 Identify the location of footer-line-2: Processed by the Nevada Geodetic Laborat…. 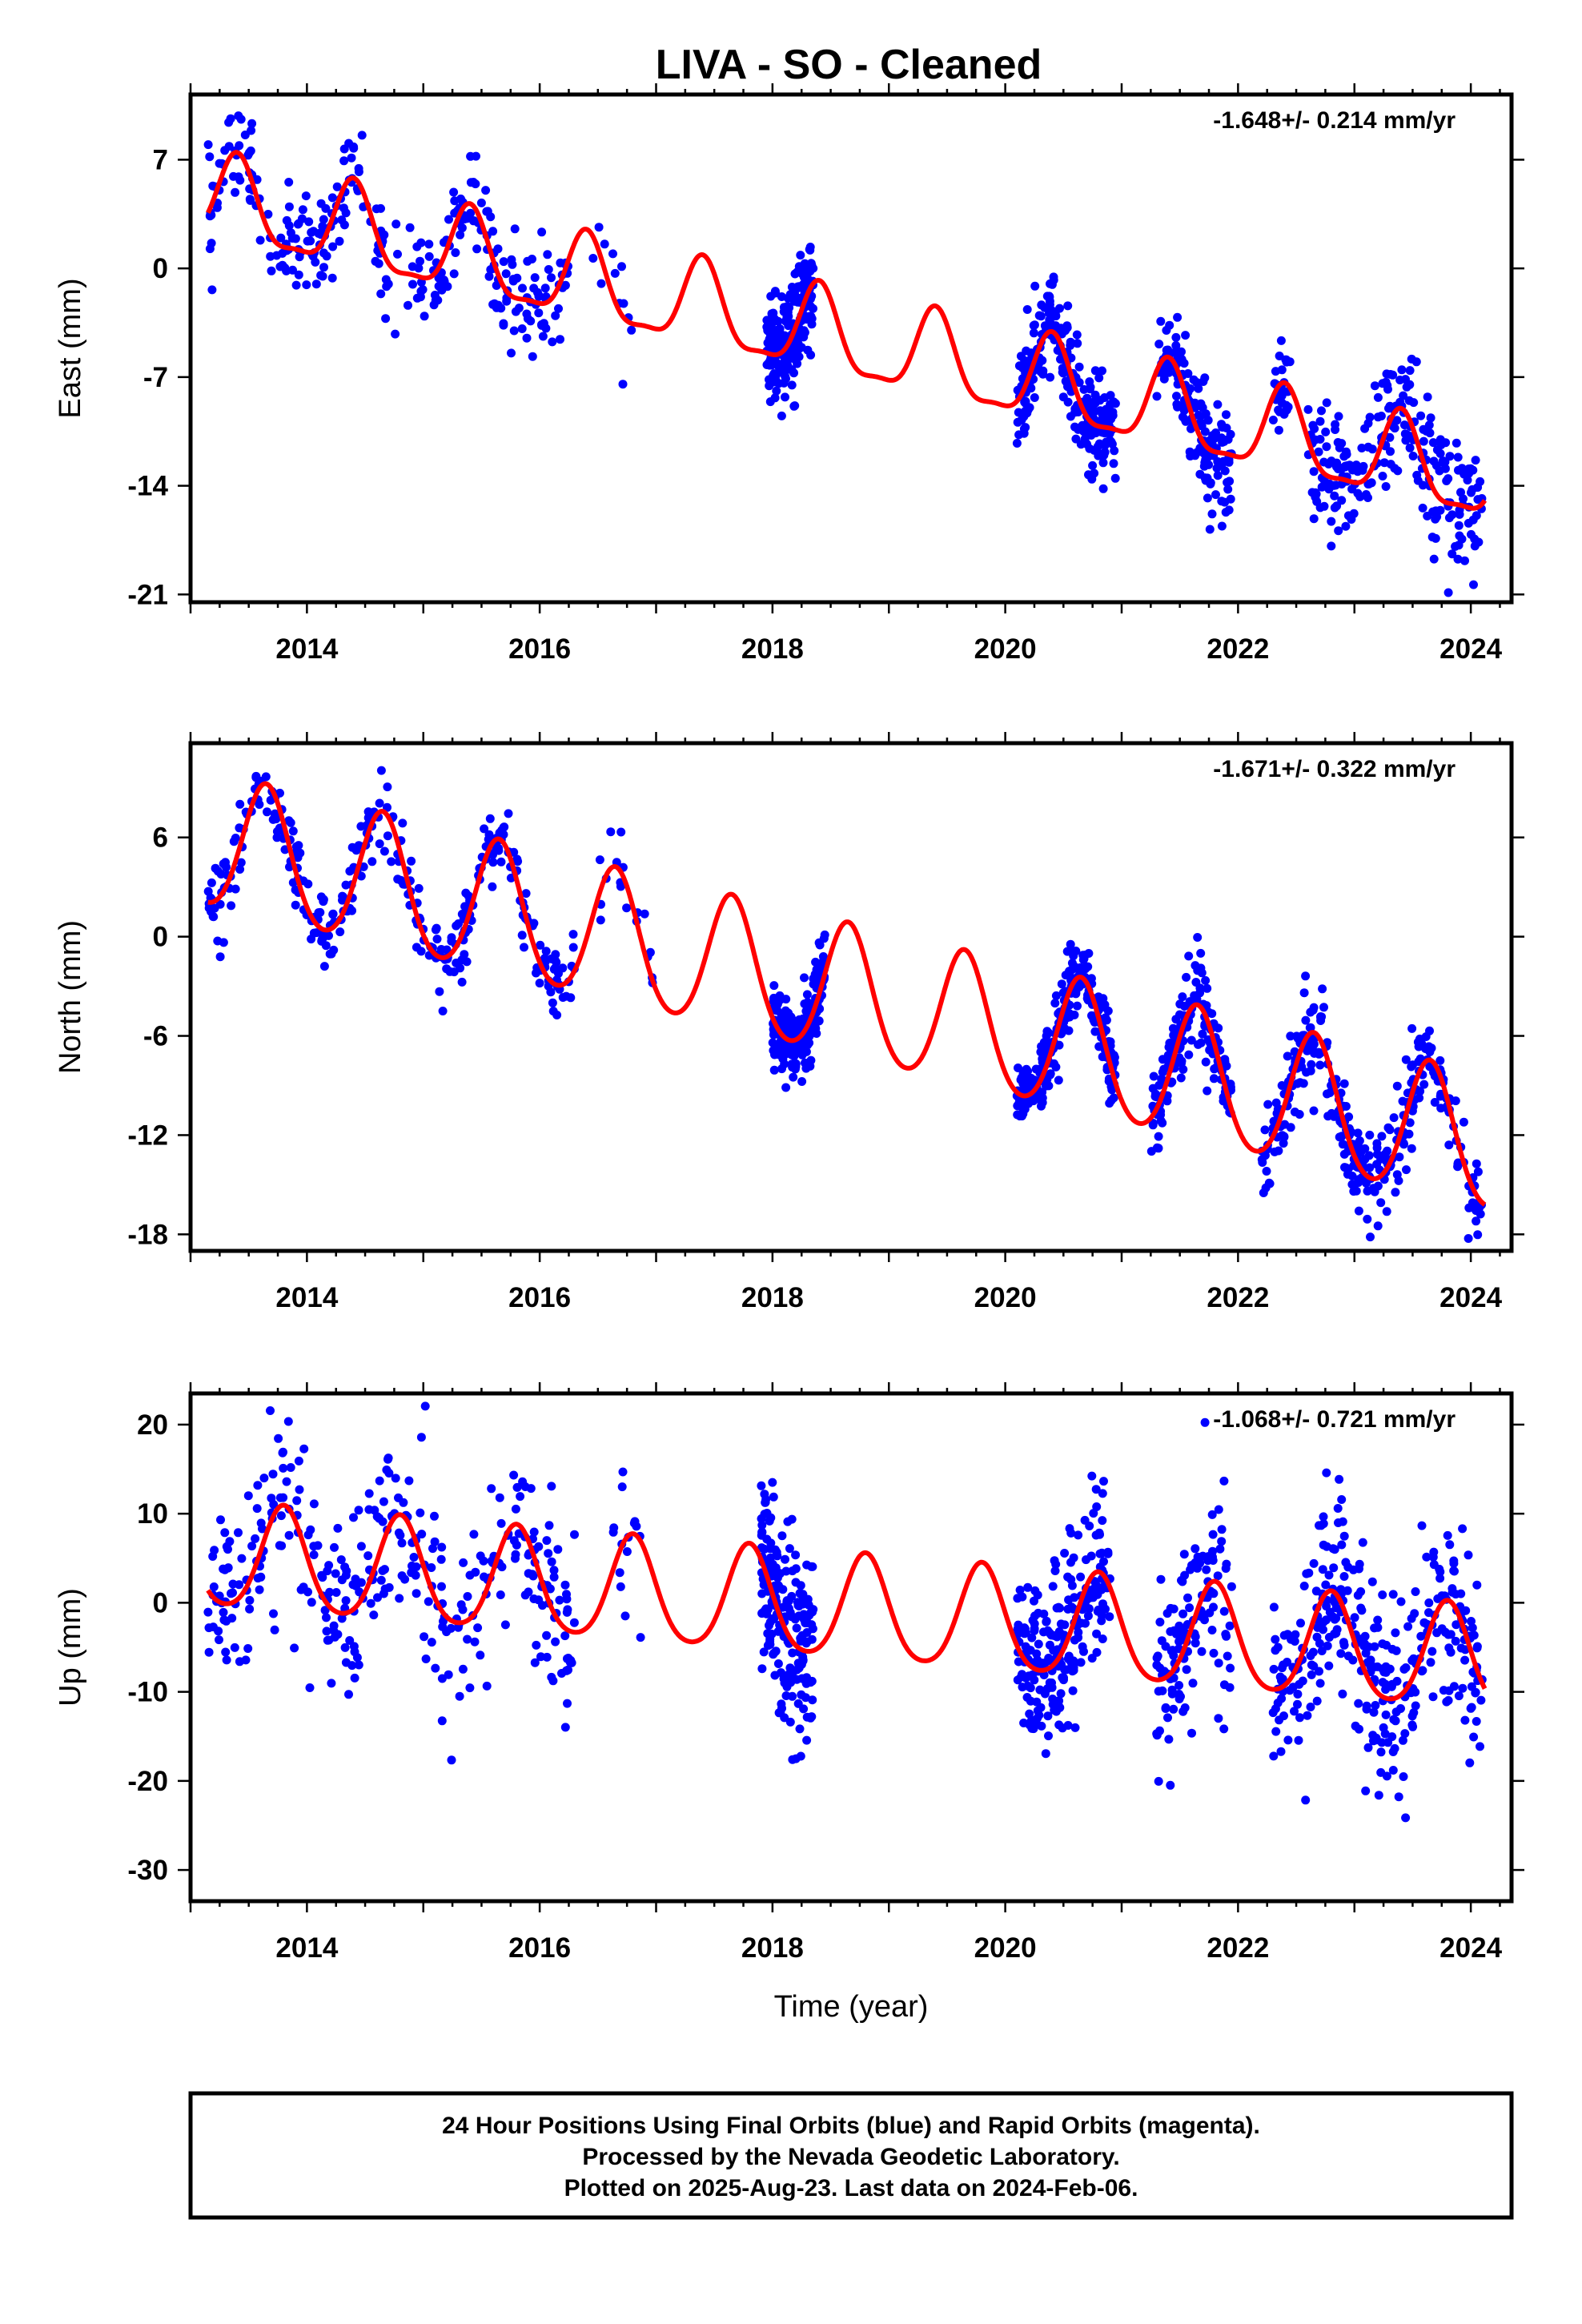
(850, 2157).